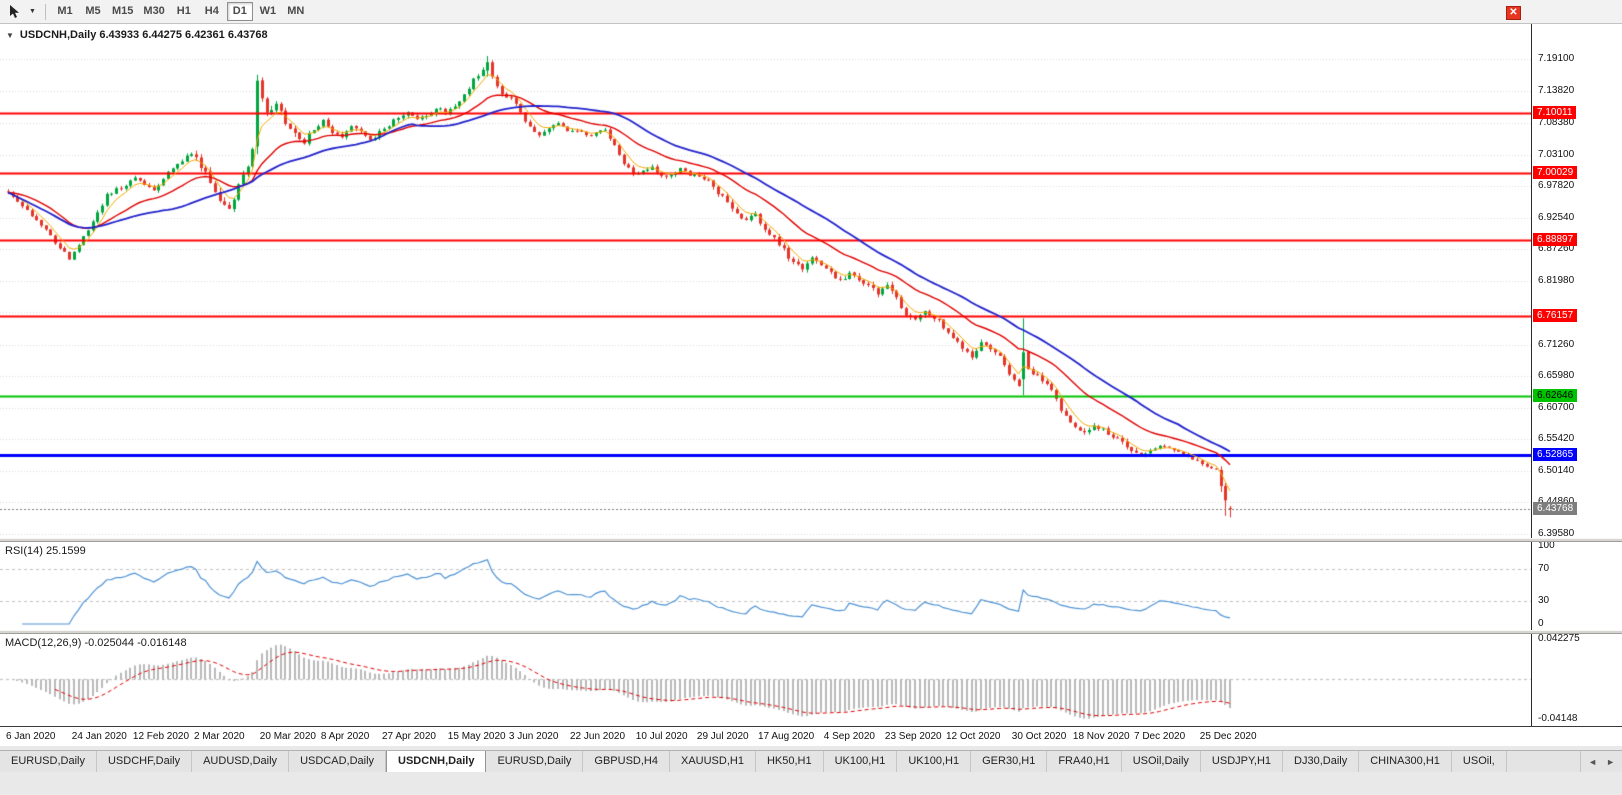 This screenshot has height=795, width=1622. I want to click on cursor-tool-button, so click(15, 12).